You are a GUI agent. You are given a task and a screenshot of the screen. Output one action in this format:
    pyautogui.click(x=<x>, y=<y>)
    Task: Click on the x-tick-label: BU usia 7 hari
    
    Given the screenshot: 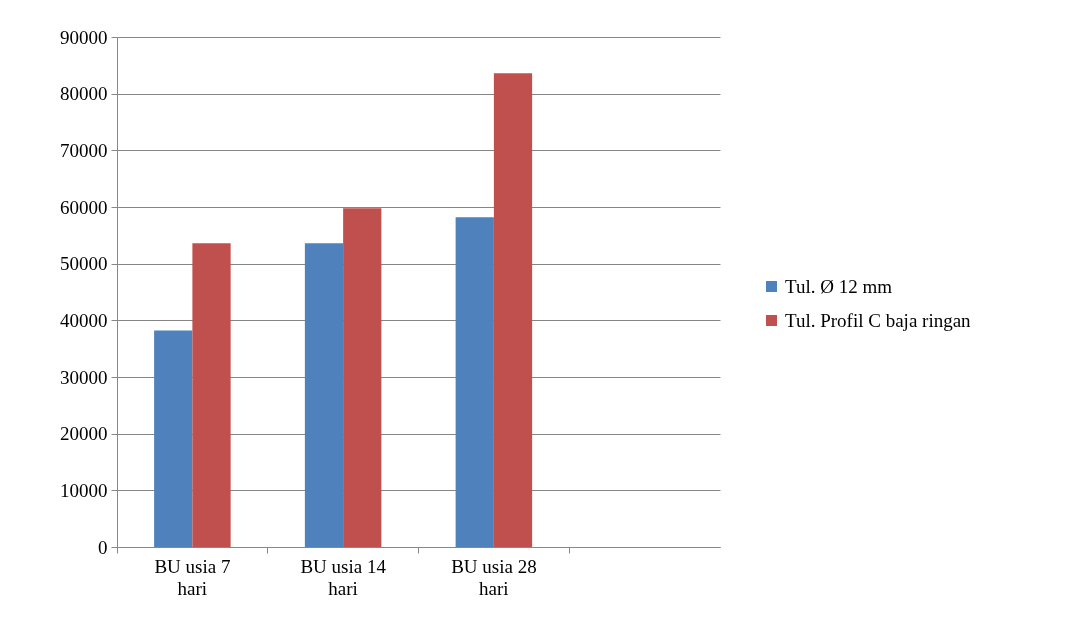 What is the action you would take?
    pyautogui.click(x=192, y=577)
    